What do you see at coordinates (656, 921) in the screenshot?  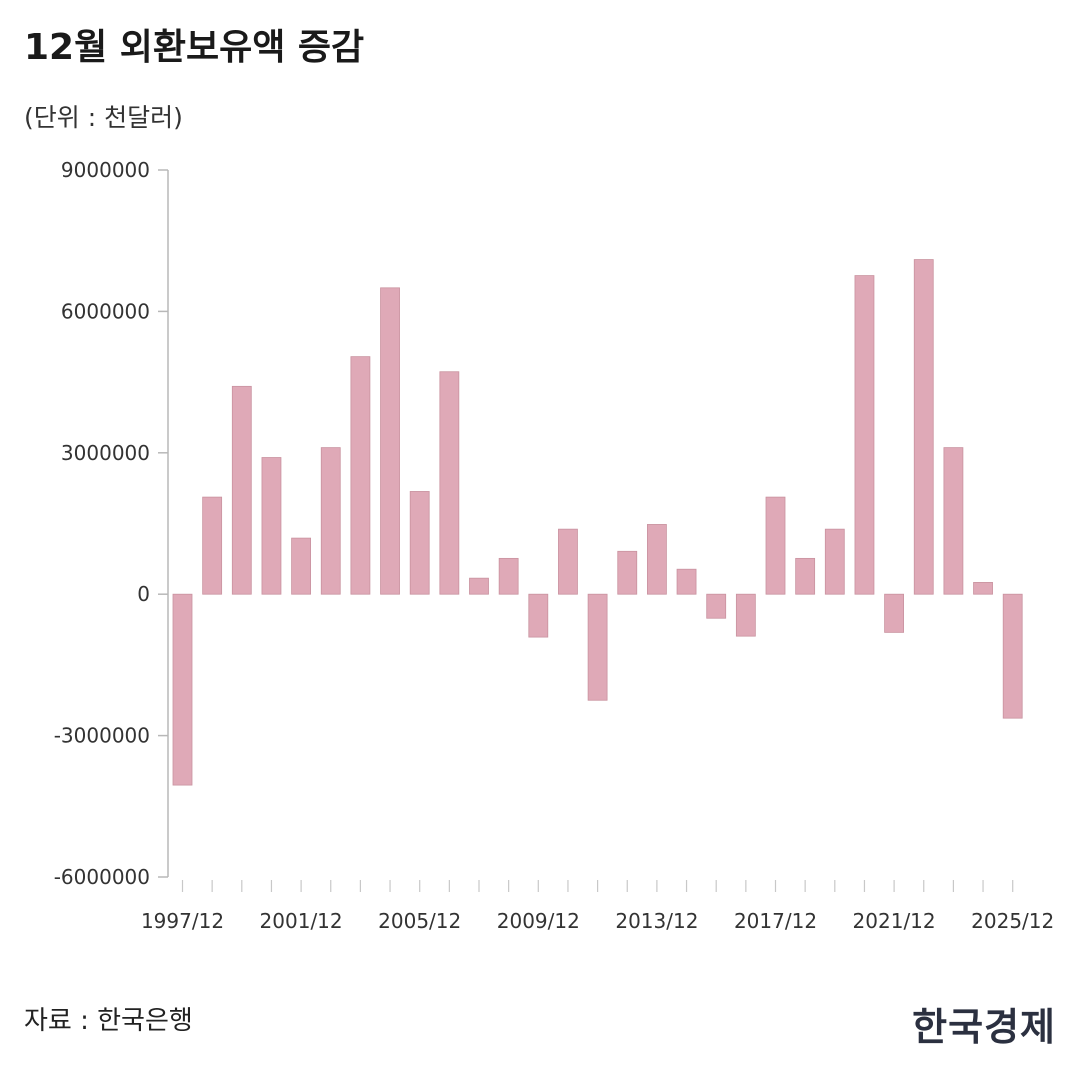 I see `x-tick-label: 2013/12` at bounding box center [656, 921].